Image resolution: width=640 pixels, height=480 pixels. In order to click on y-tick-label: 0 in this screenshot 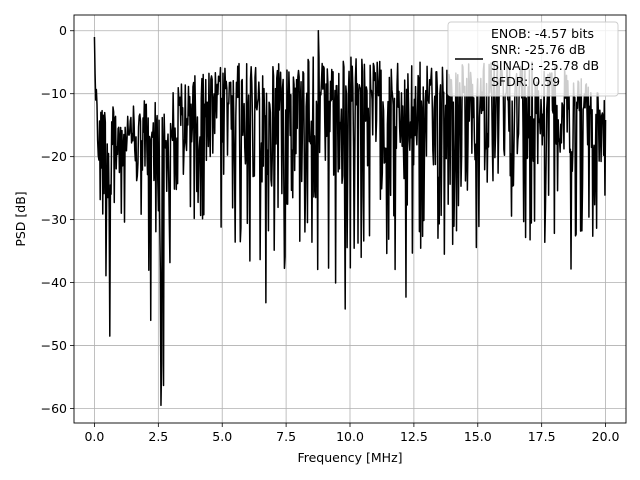, I will do `click(63, 30)`.